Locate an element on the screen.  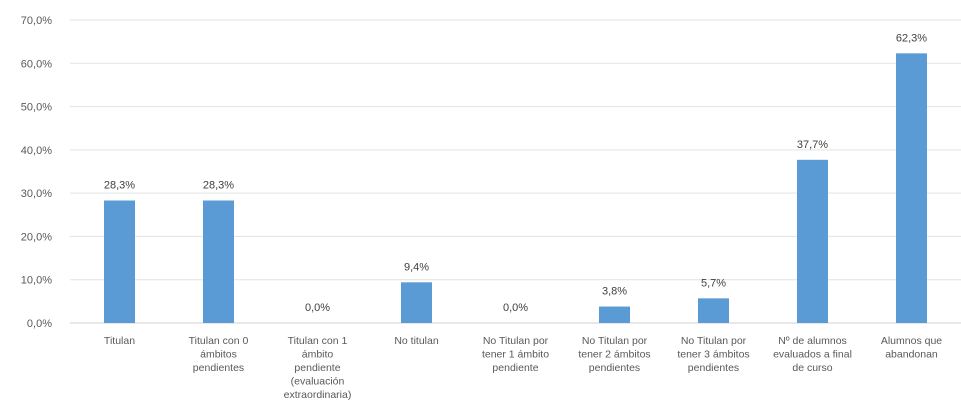
x-tick-label-line: extraordinaria) is located at coordinates (318, 395).